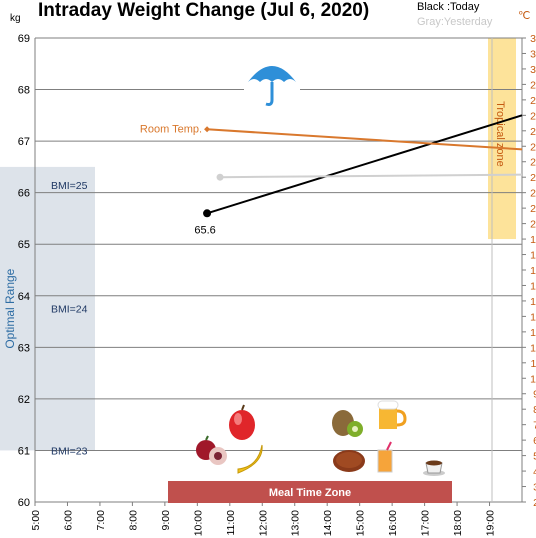 The image size is (536, 538). Describe the element at coordinates (15, 18) in the screenshot. I see `y-left-unit: kg` at that location.